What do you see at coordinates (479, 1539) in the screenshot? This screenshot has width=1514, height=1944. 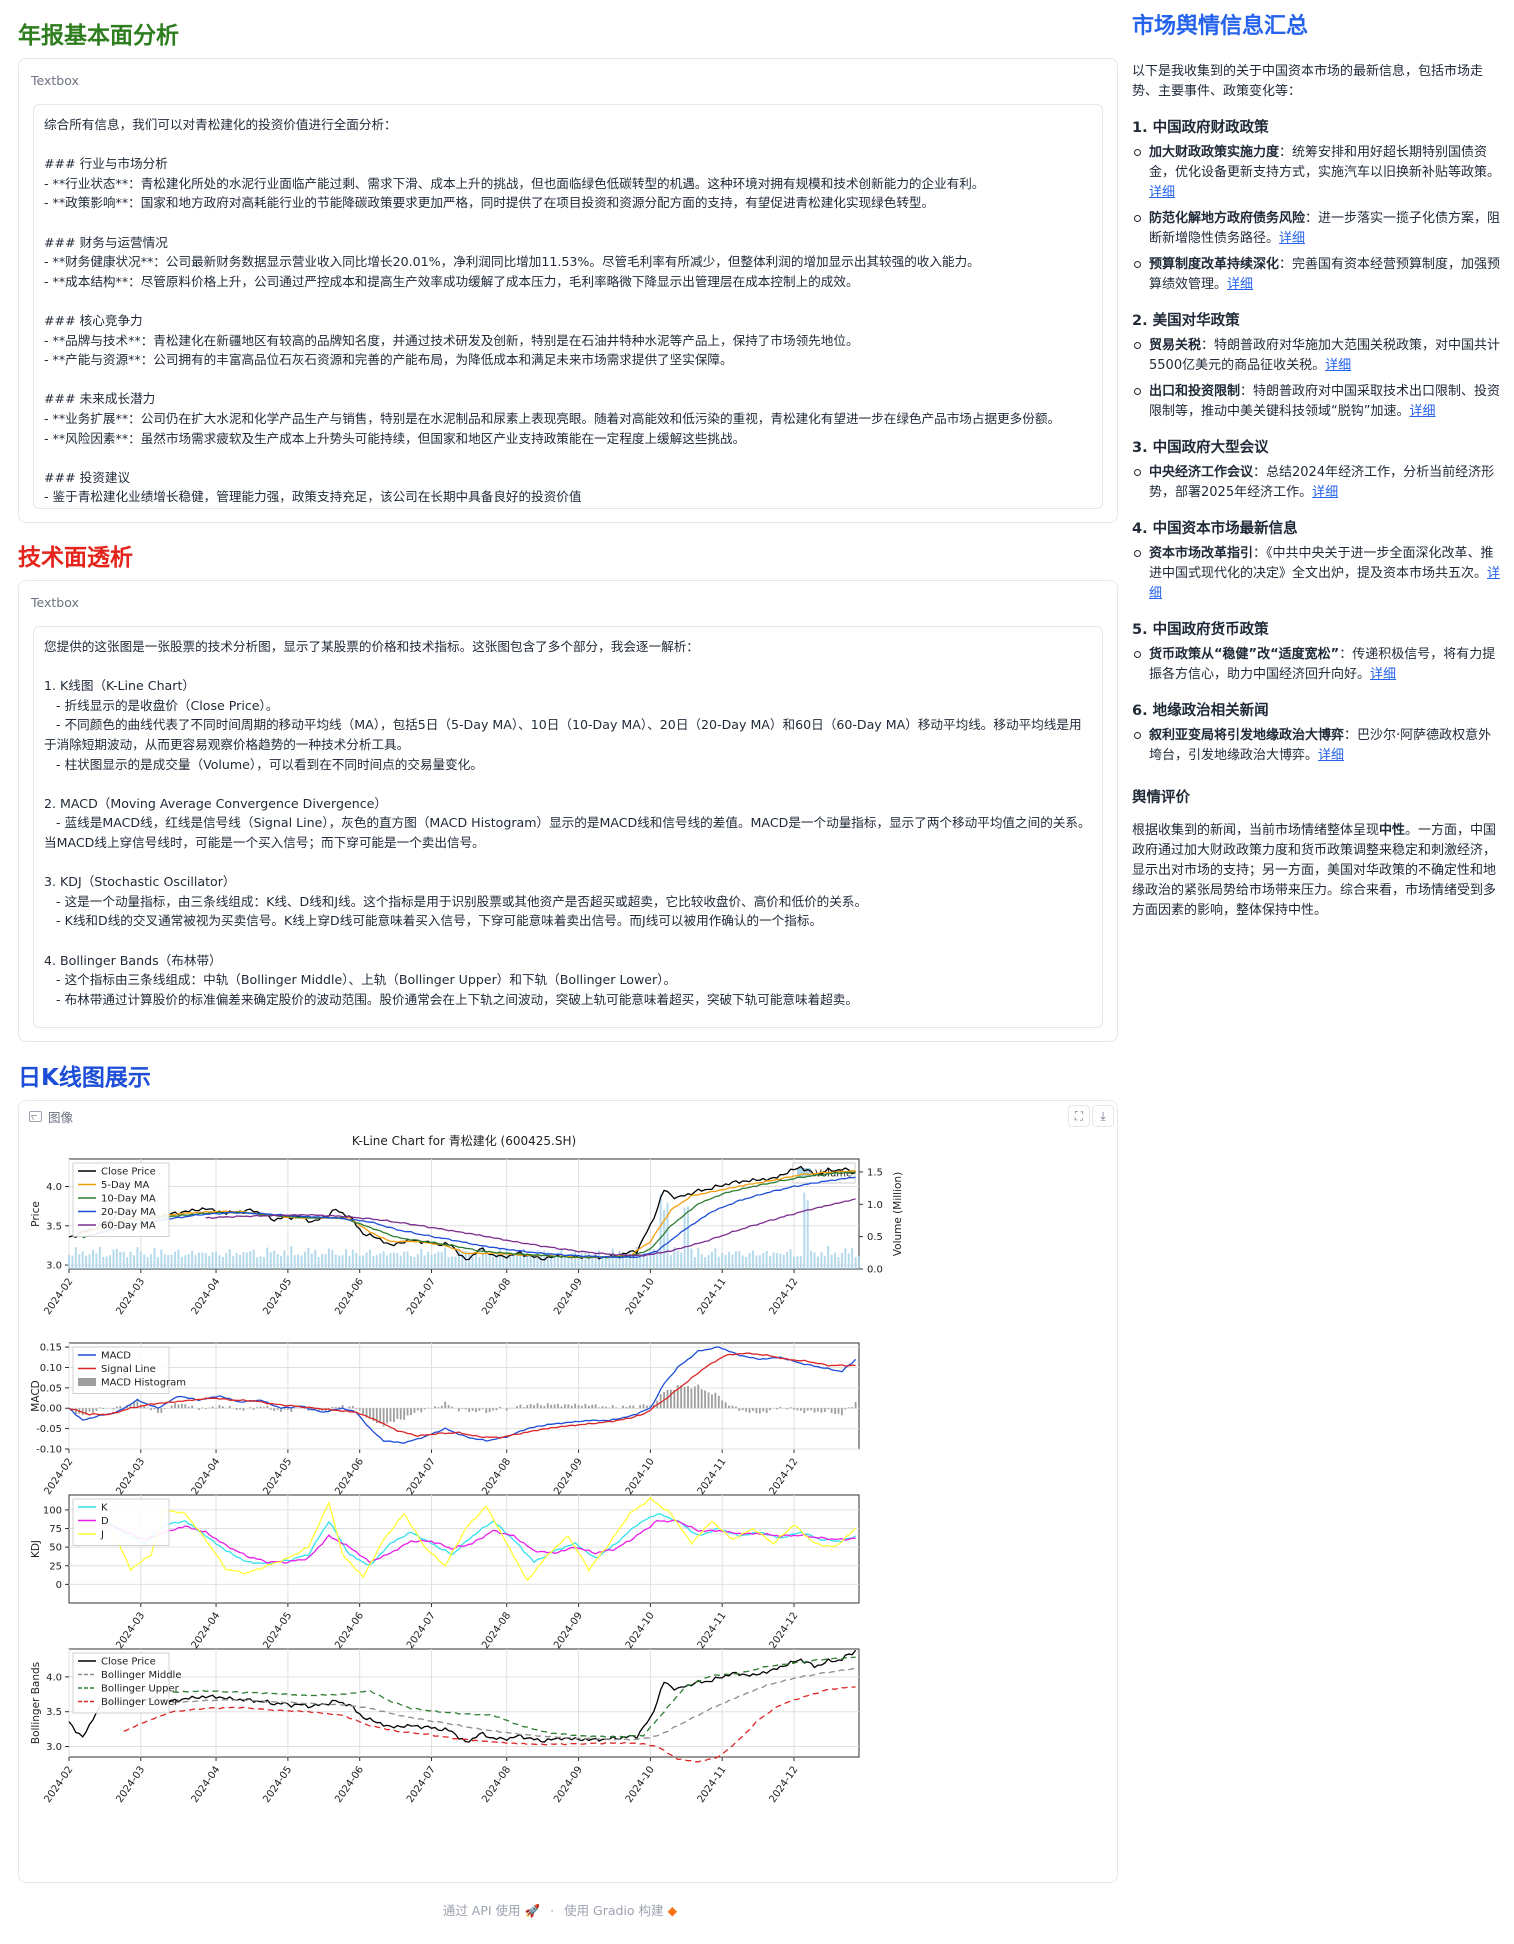 I see `series-line-k` at bounding box center [479, 1539].